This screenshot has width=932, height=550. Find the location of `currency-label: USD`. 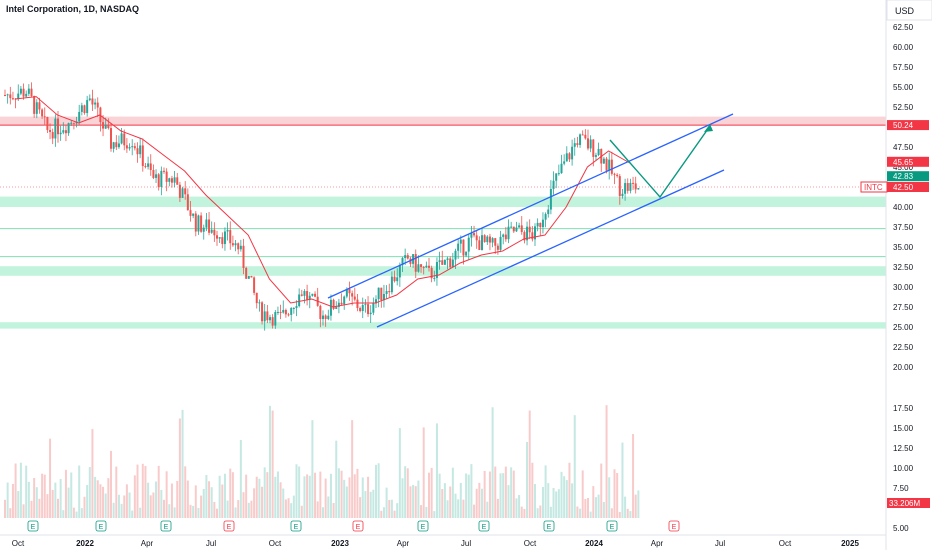

currency-label: USD is located at coordinates (905, 11).